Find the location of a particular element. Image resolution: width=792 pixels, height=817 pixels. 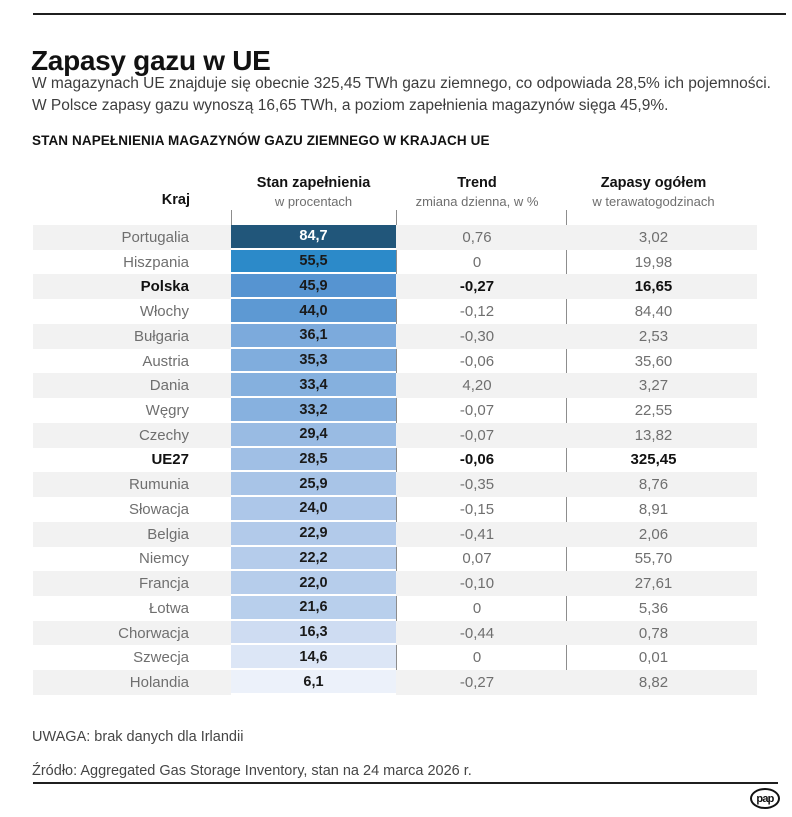

top-divider is located at coordinates (409, 14).